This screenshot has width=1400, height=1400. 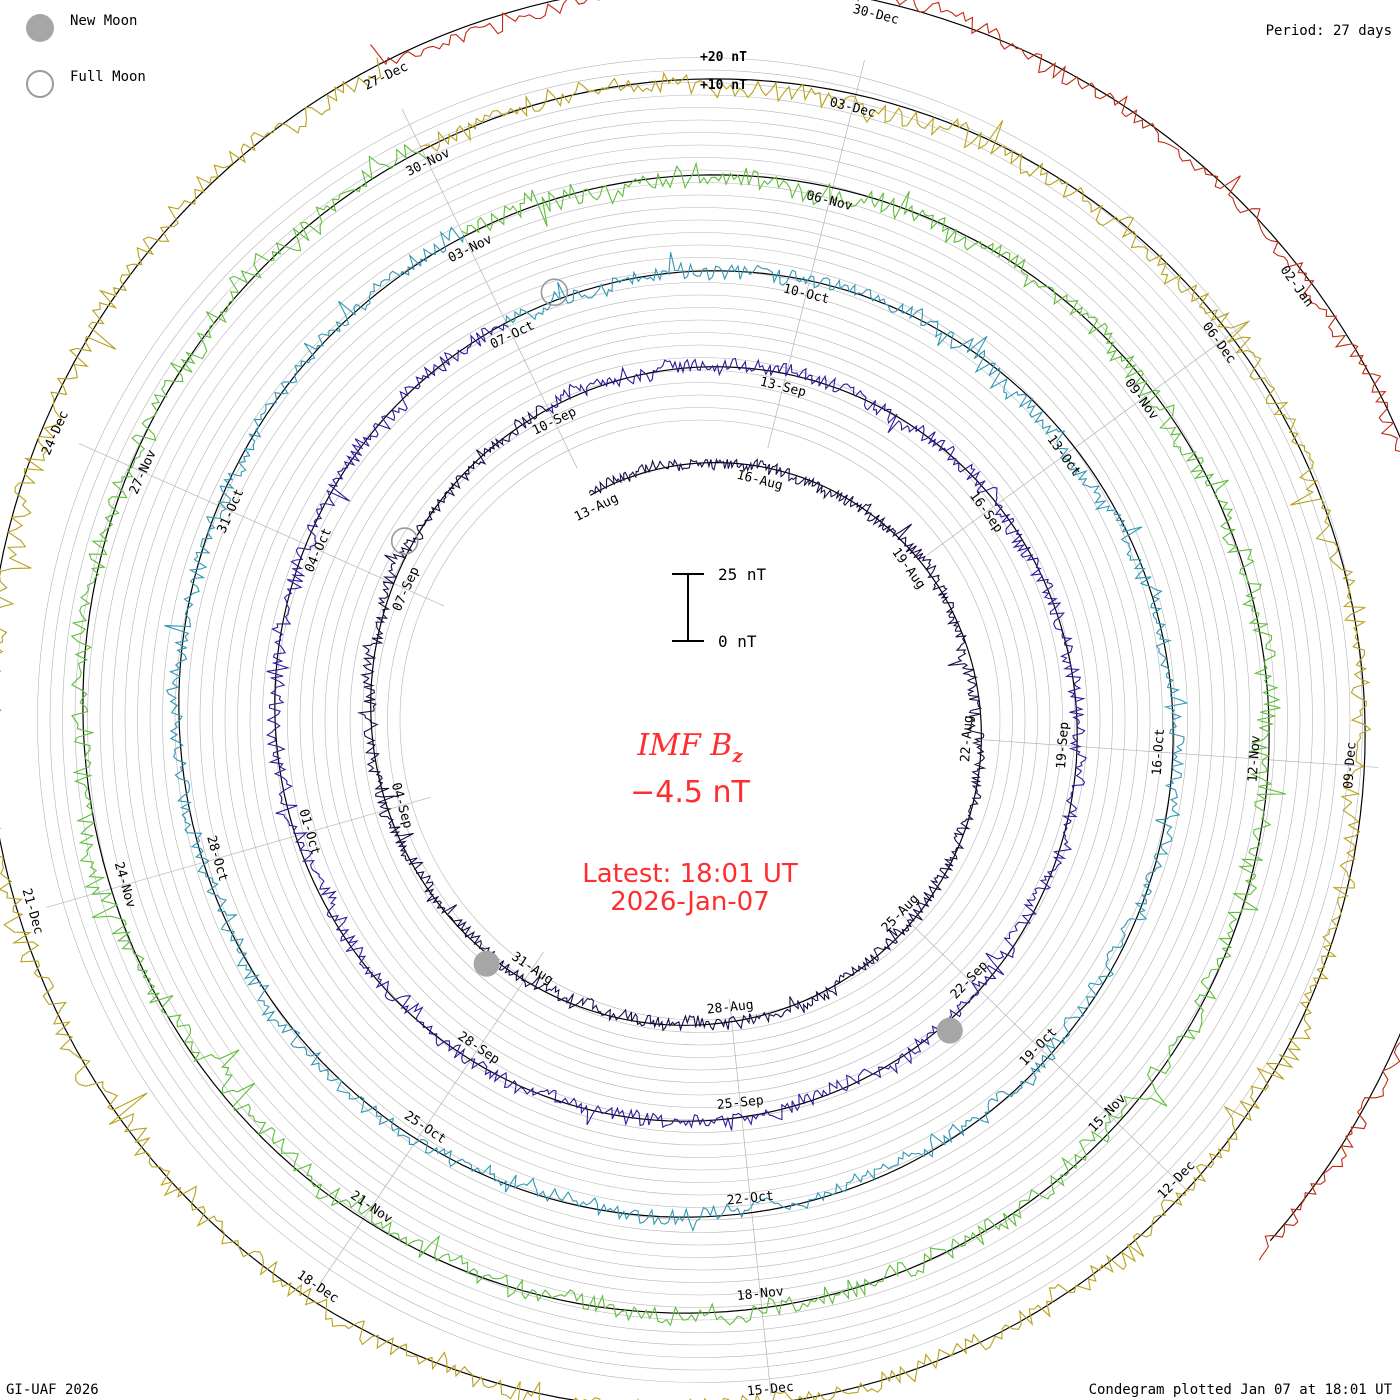 I want to click on full-moon-icon, so click(x=40, y=84).